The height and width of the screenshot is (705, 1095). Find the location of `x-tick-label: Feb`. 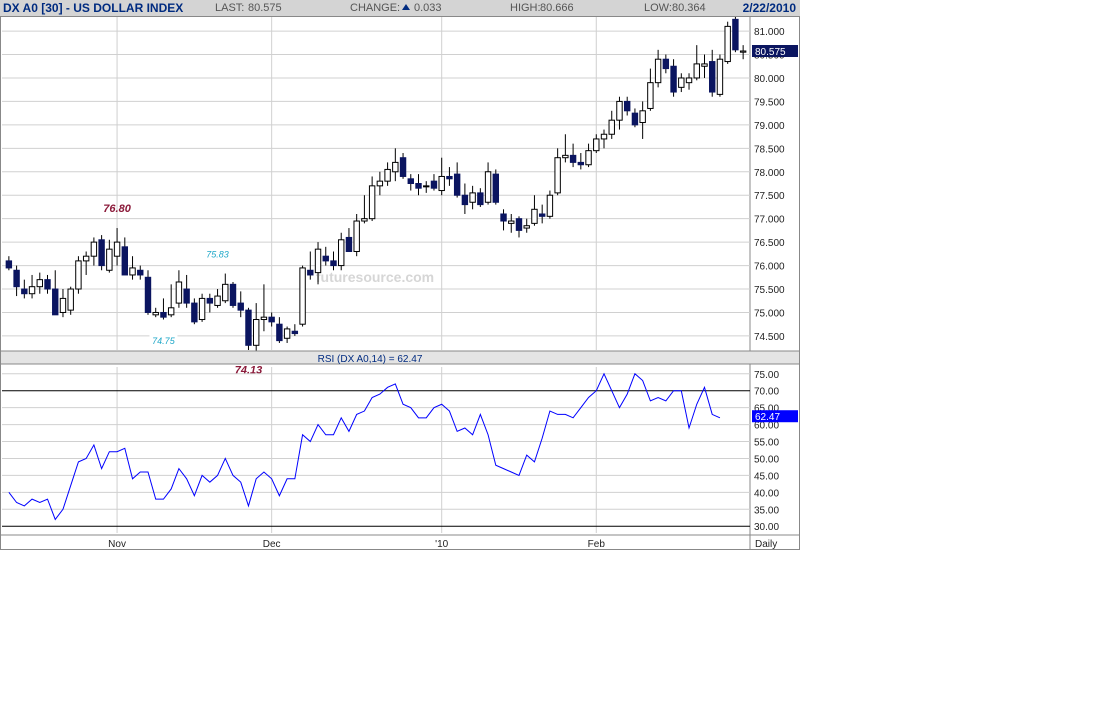

x-tick-label: Feb is located at coordinates (597, 544).